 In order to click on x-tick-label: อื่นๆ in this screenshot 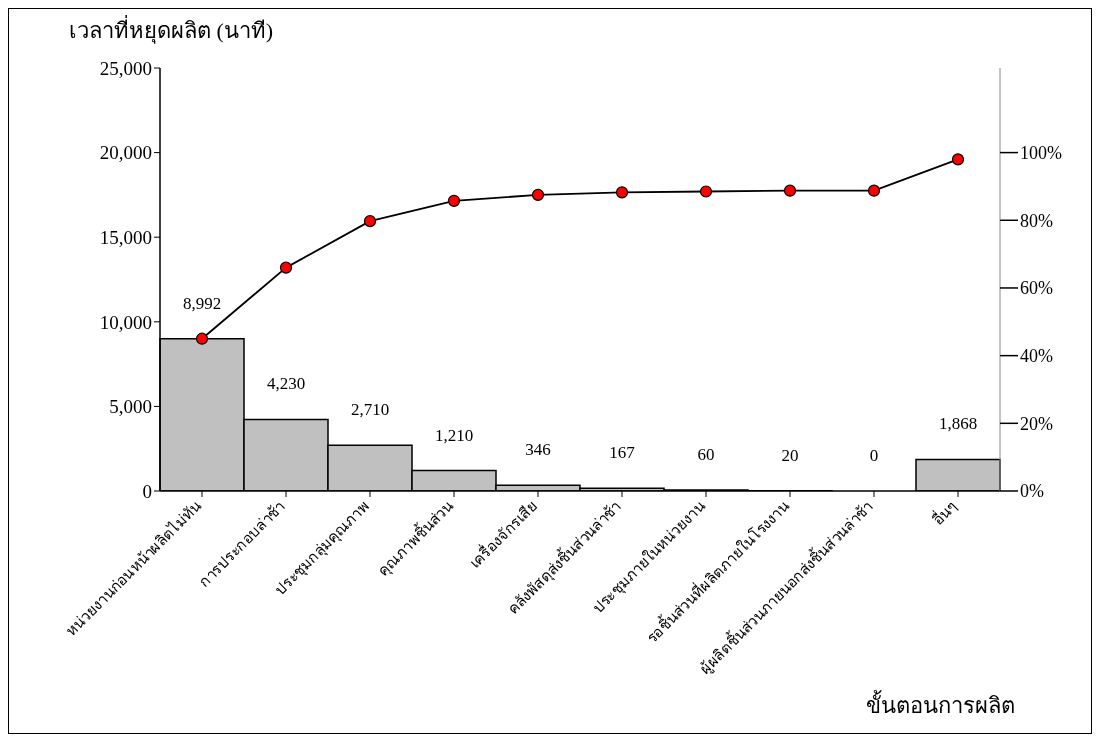, I will do `click(944, 512)`.